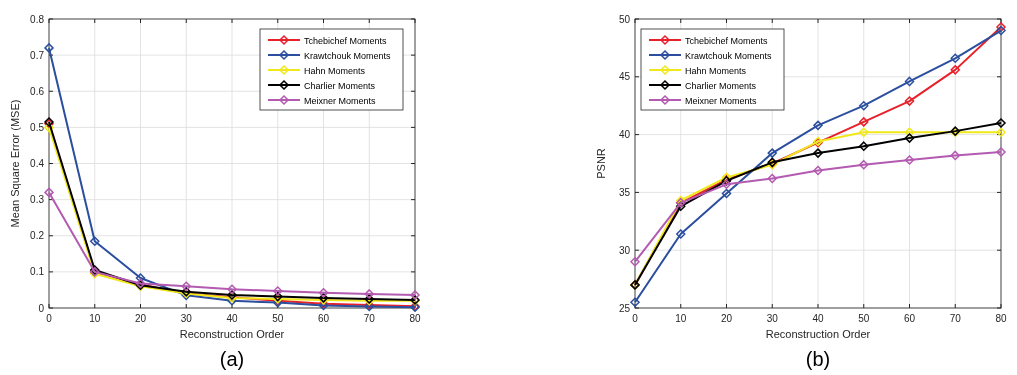 This screenshot has width=1017, height=375. Describe the element at coordinates (37, 163) in the screenshot. I see `y-tick-label: 0.4` at that location.